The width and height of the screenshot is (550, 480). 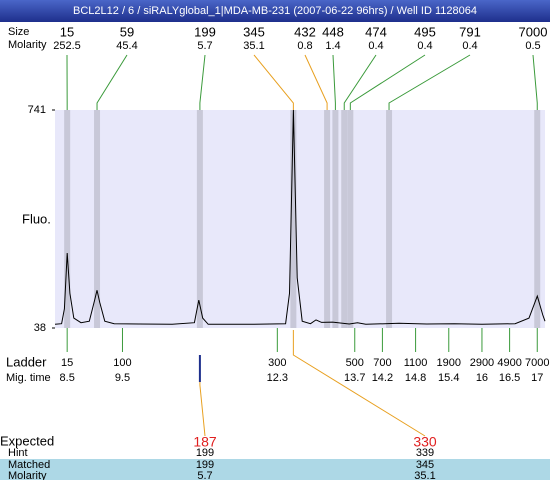 I want to click on ladder-size: 4900, so click(x=509, y=363).